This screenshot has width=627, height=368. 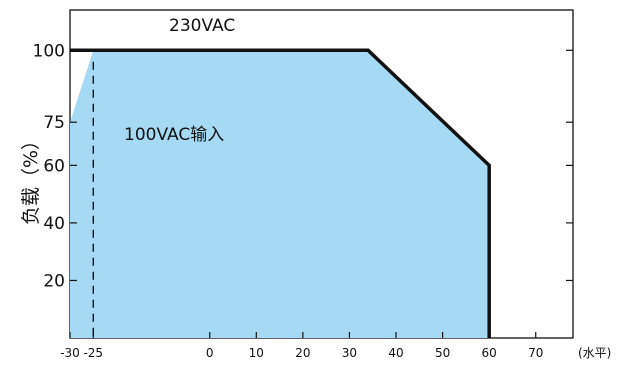 I want to click on y-tick-label: 40, so click(x=54, y=224).